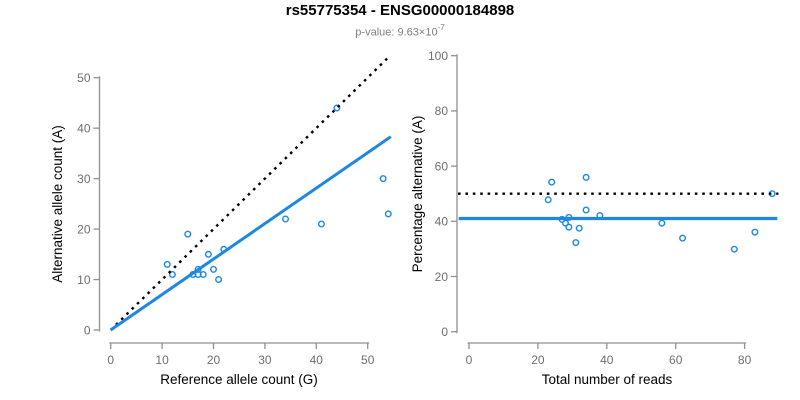 This screenshot has width=800, height=400. What do you see at coordinates (265, 360) in the screenshot?
I see `x-tick-label: 30` at bounding box center [265, 360].